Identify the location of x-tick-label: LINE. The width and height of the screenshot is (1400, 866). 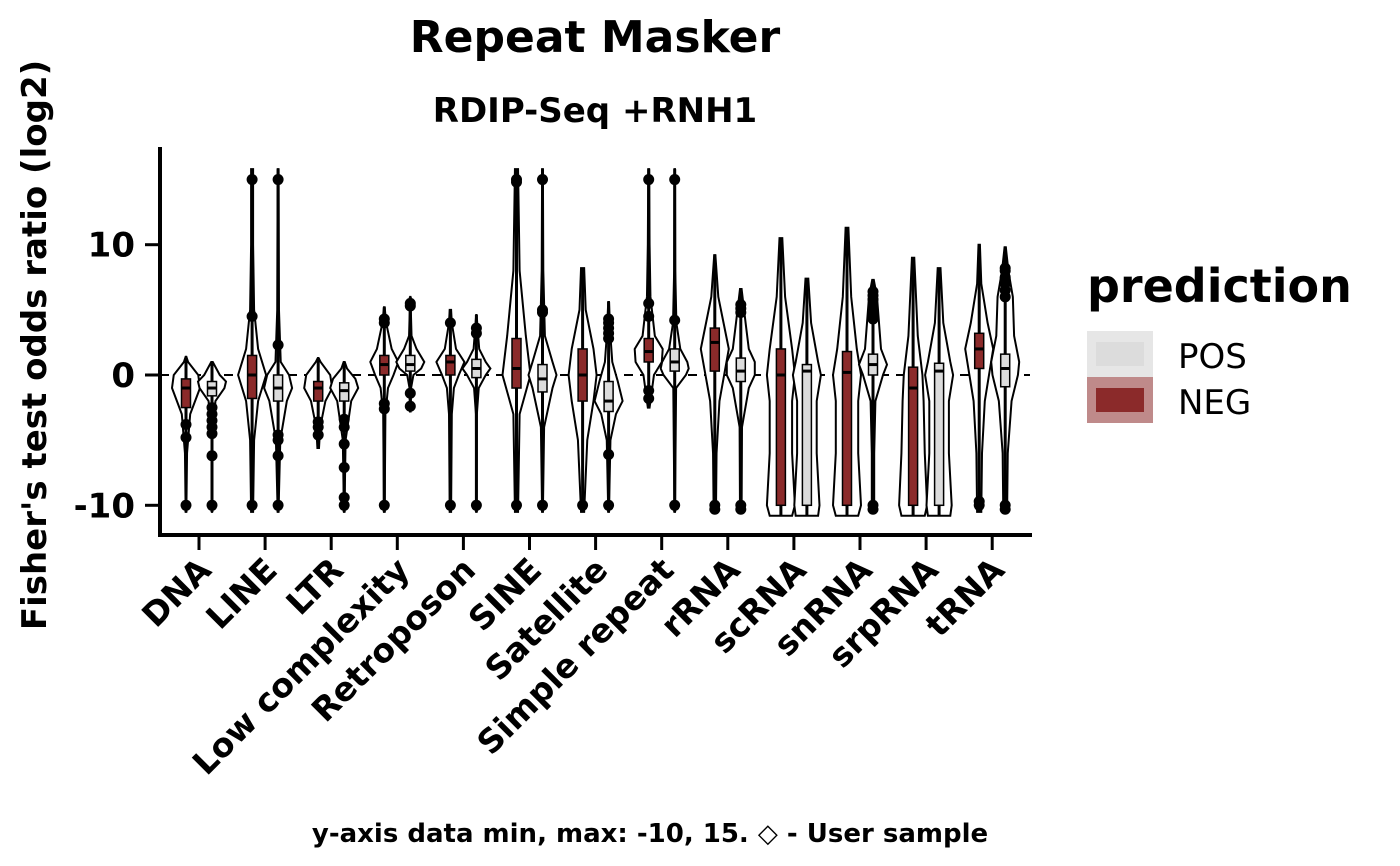
(241, 593).